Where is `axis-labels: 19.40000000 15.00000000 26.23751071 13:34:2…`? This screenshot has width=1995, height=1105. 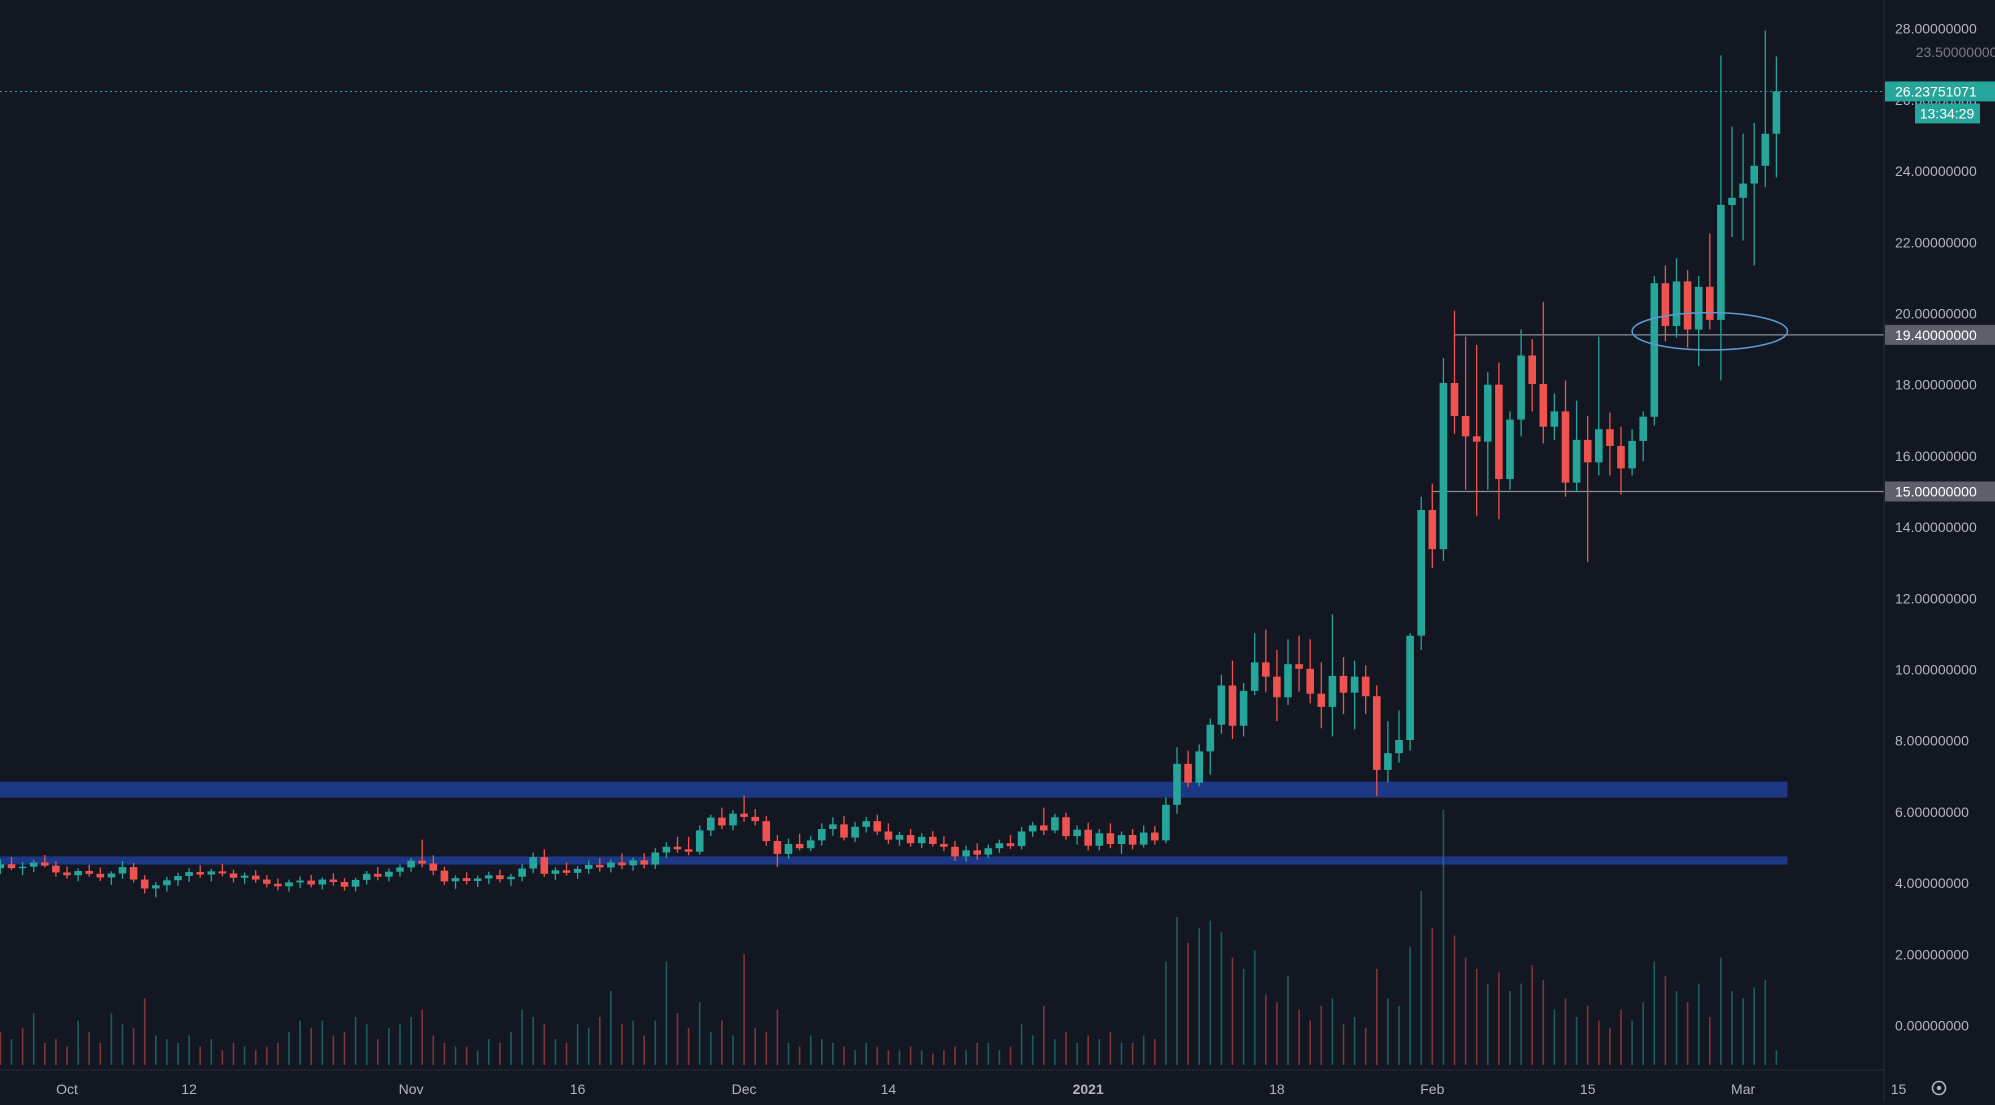 axis-labels: 19.40000000 15.00000000 26.23751071 13:34:2… is located at coordinates (1940, 291).